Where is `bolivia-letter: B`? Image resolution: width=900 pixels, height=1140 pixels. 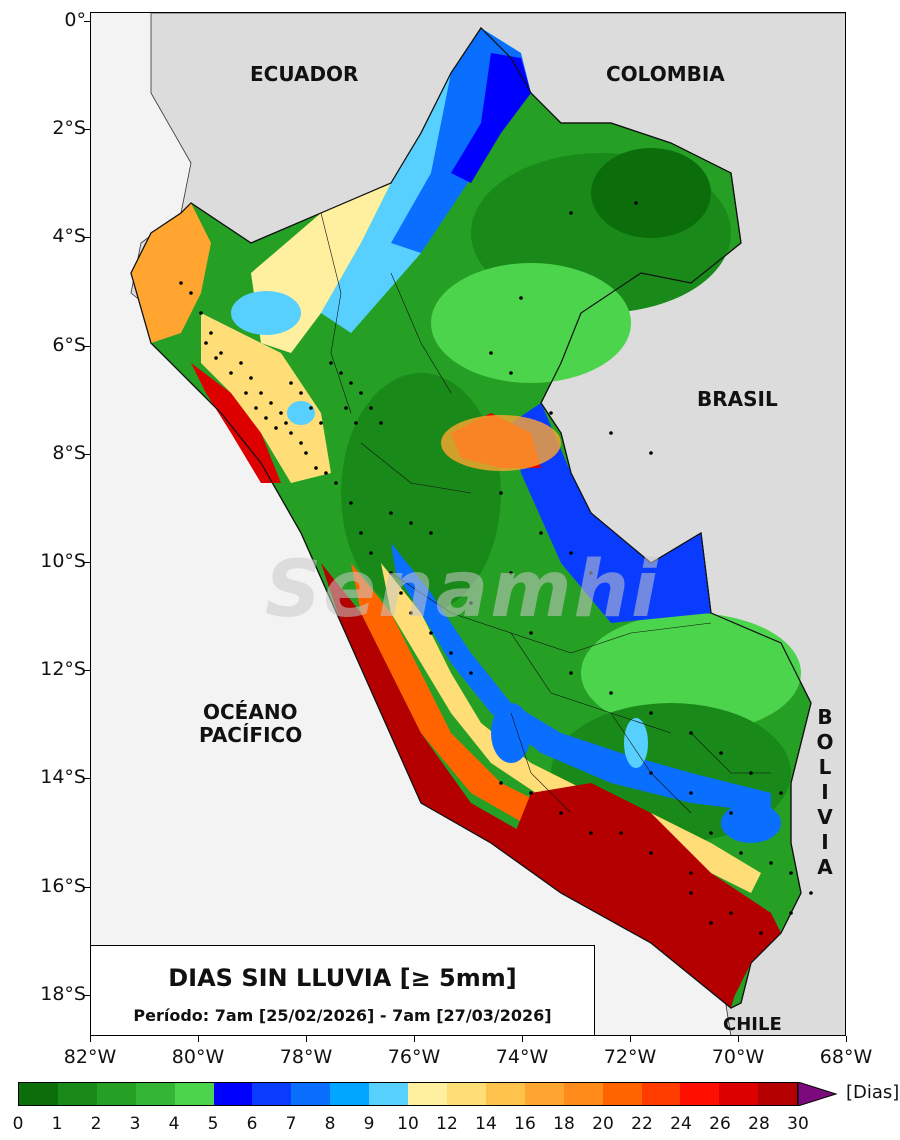 bolivia-letter: B is located at coordinates (825, 717).